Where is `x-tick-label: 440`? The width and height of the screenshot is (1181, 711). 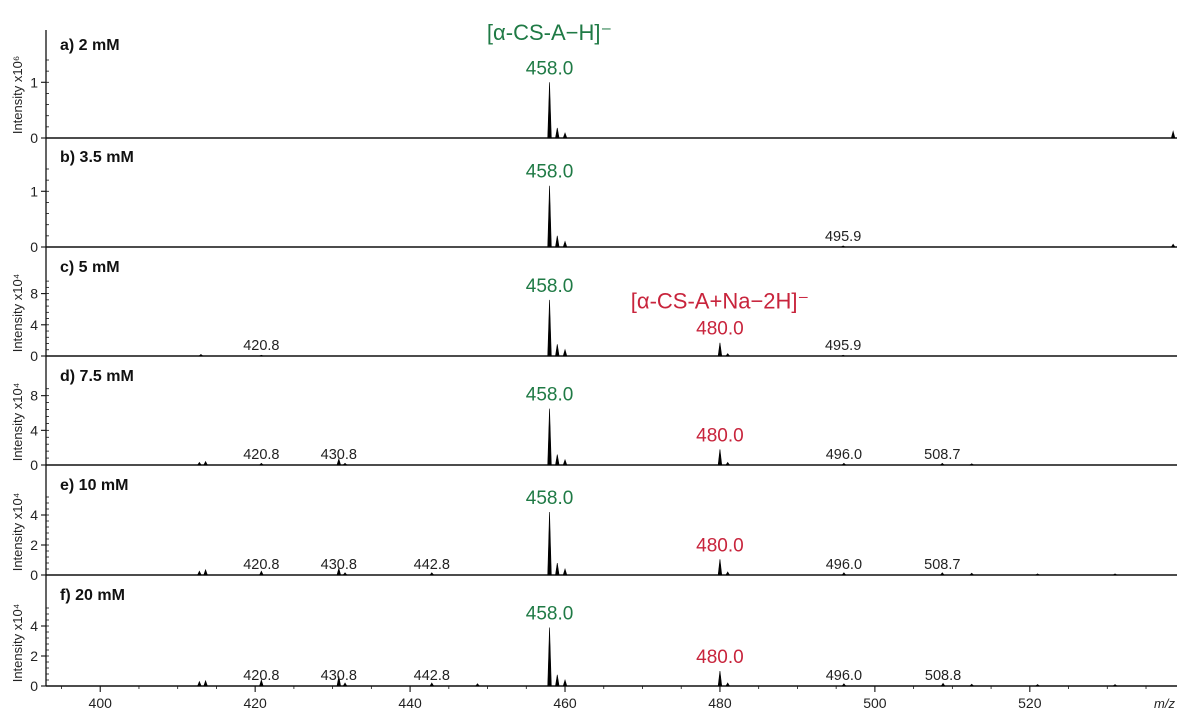 x-tick-label: 440 is located at coordinates (410, 703).